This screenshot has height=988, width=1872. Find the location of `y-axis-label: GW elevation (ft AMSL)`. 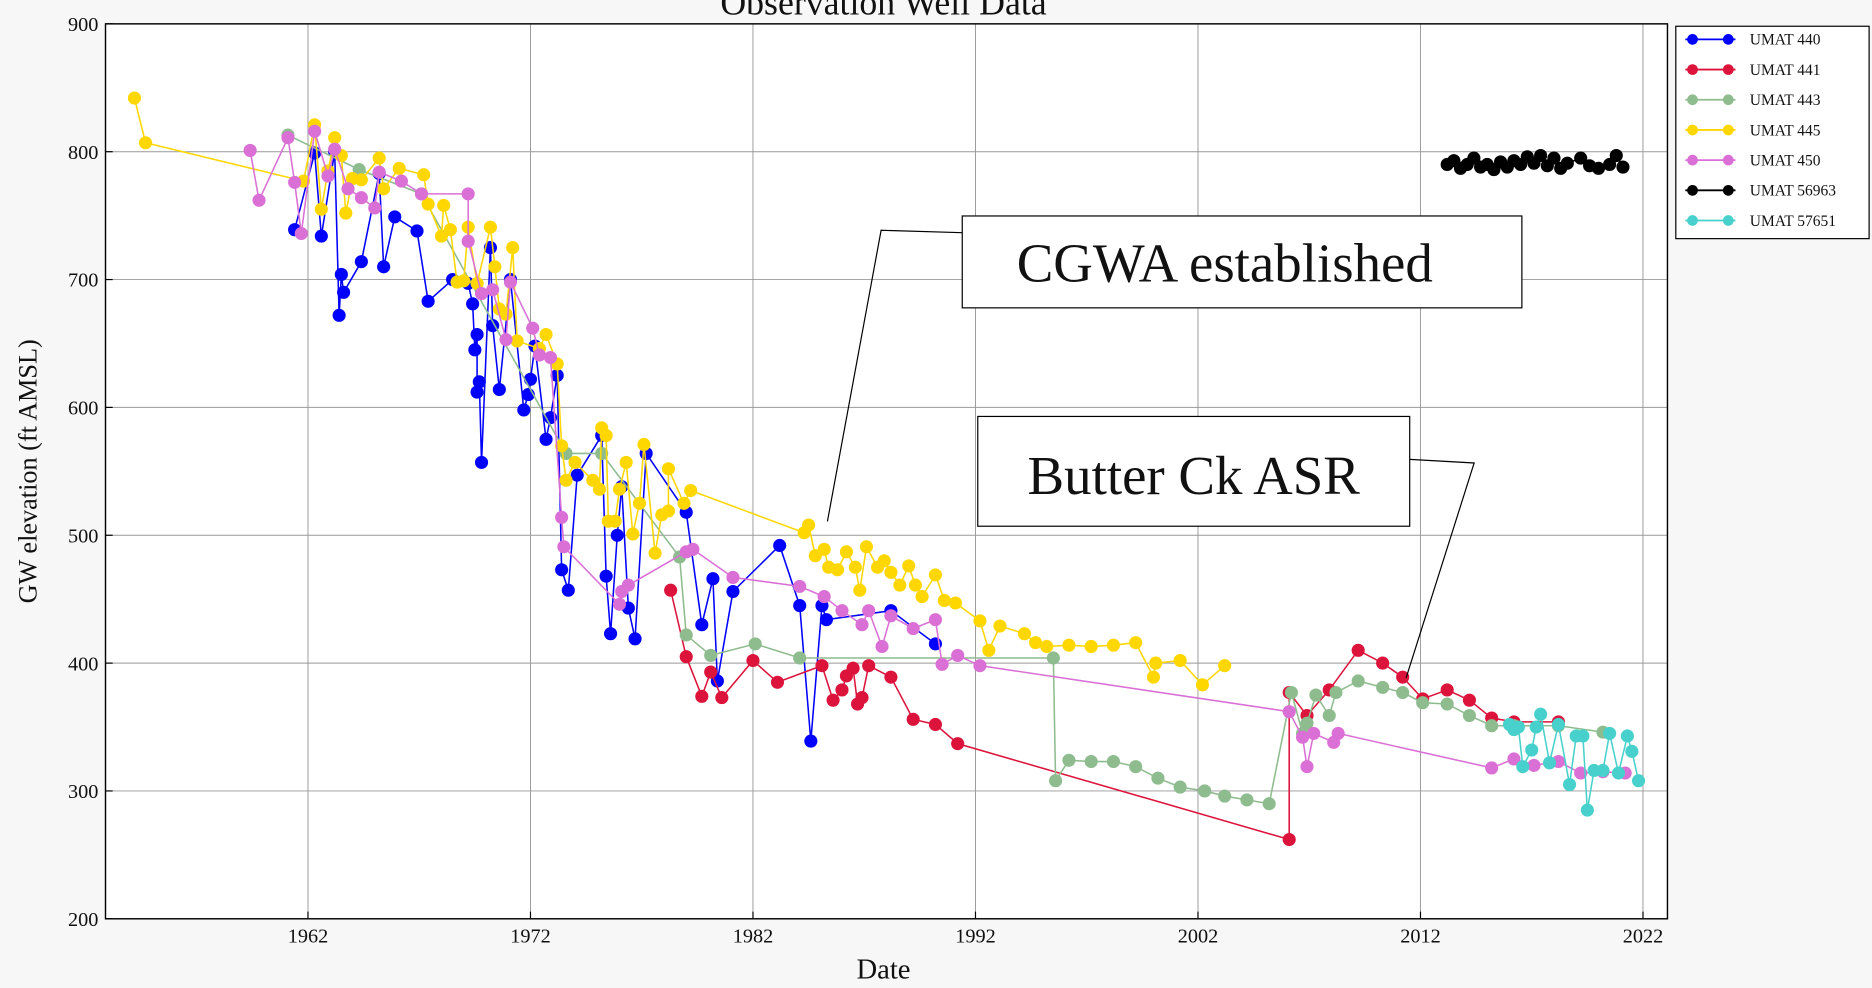

y-axis-label: GW elevation (ft AMSL) is located at coordinates (27, 471).